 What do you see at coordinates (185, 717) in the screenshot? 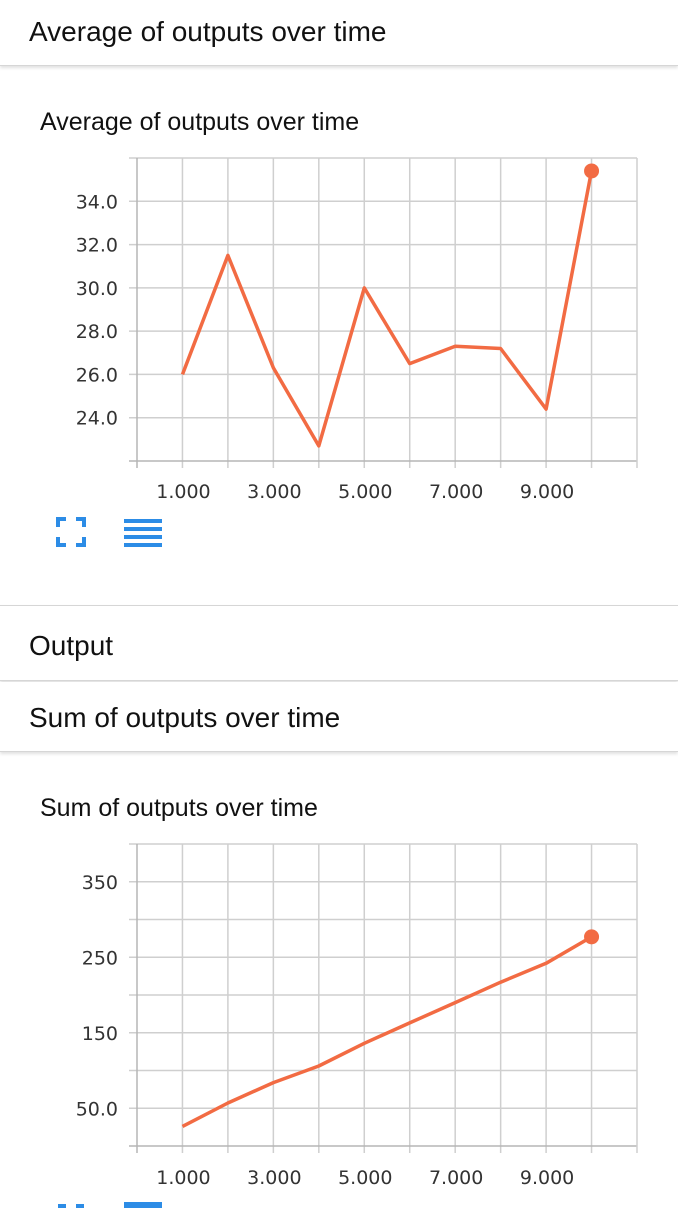
I see `section-title: Sum of outputs over time` at bounding box center [185, 717].